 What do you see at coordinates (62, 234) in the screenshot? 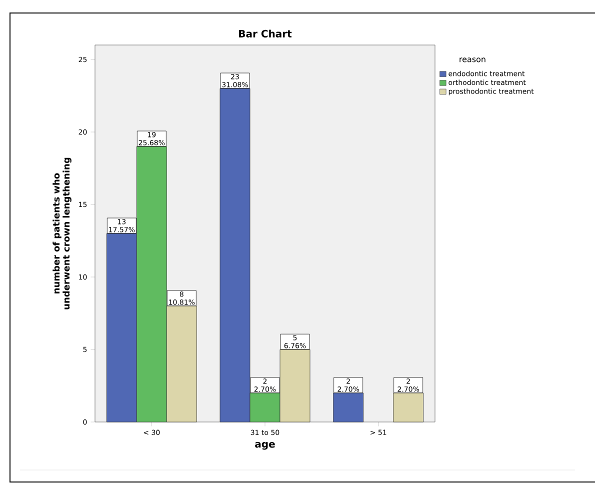
I see `y-axis-title: number of patients who underwent crown lengthening` at bounding box center [62, 234].